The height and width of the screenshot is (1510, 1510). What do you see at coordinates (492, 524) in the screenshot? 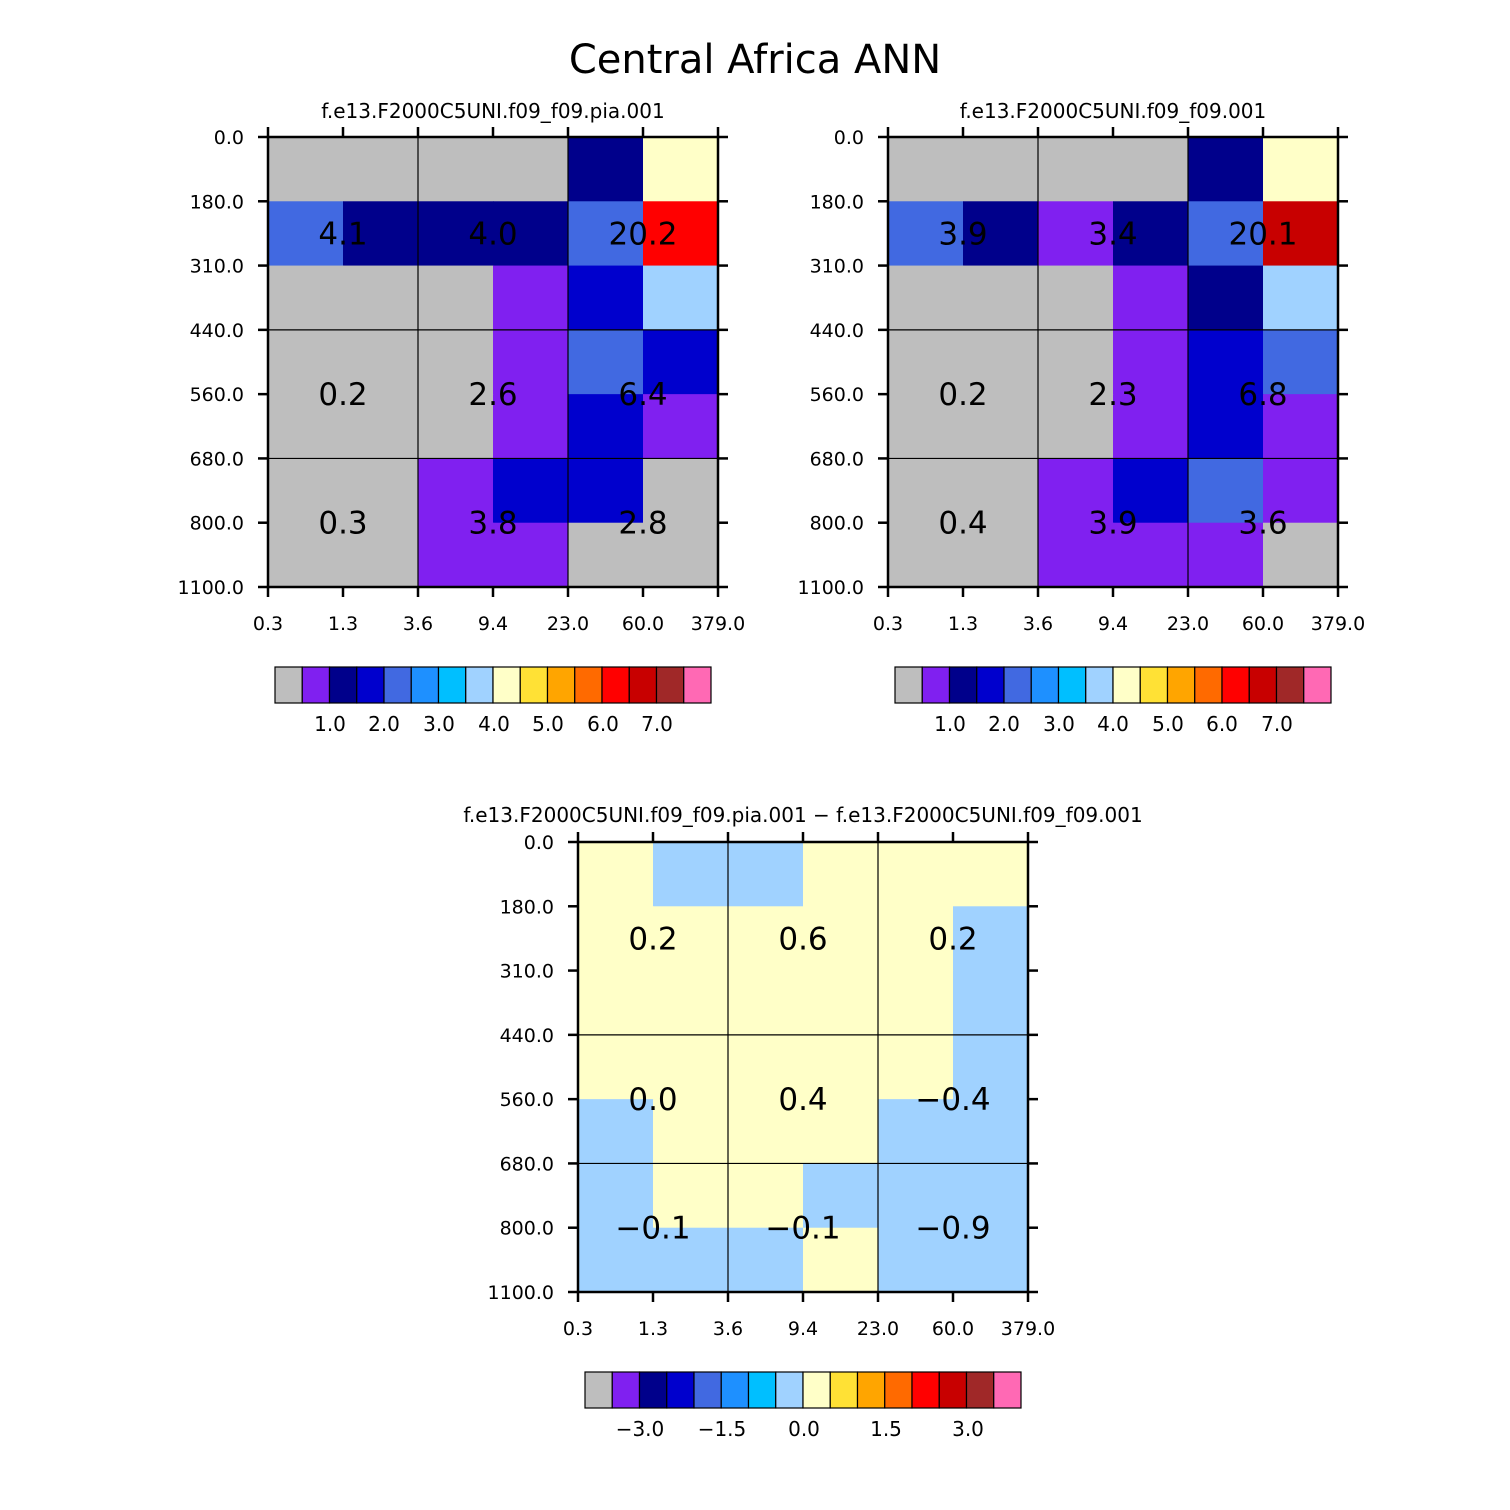
I see `data-label: 3.8` at bounding box center [492, 524].